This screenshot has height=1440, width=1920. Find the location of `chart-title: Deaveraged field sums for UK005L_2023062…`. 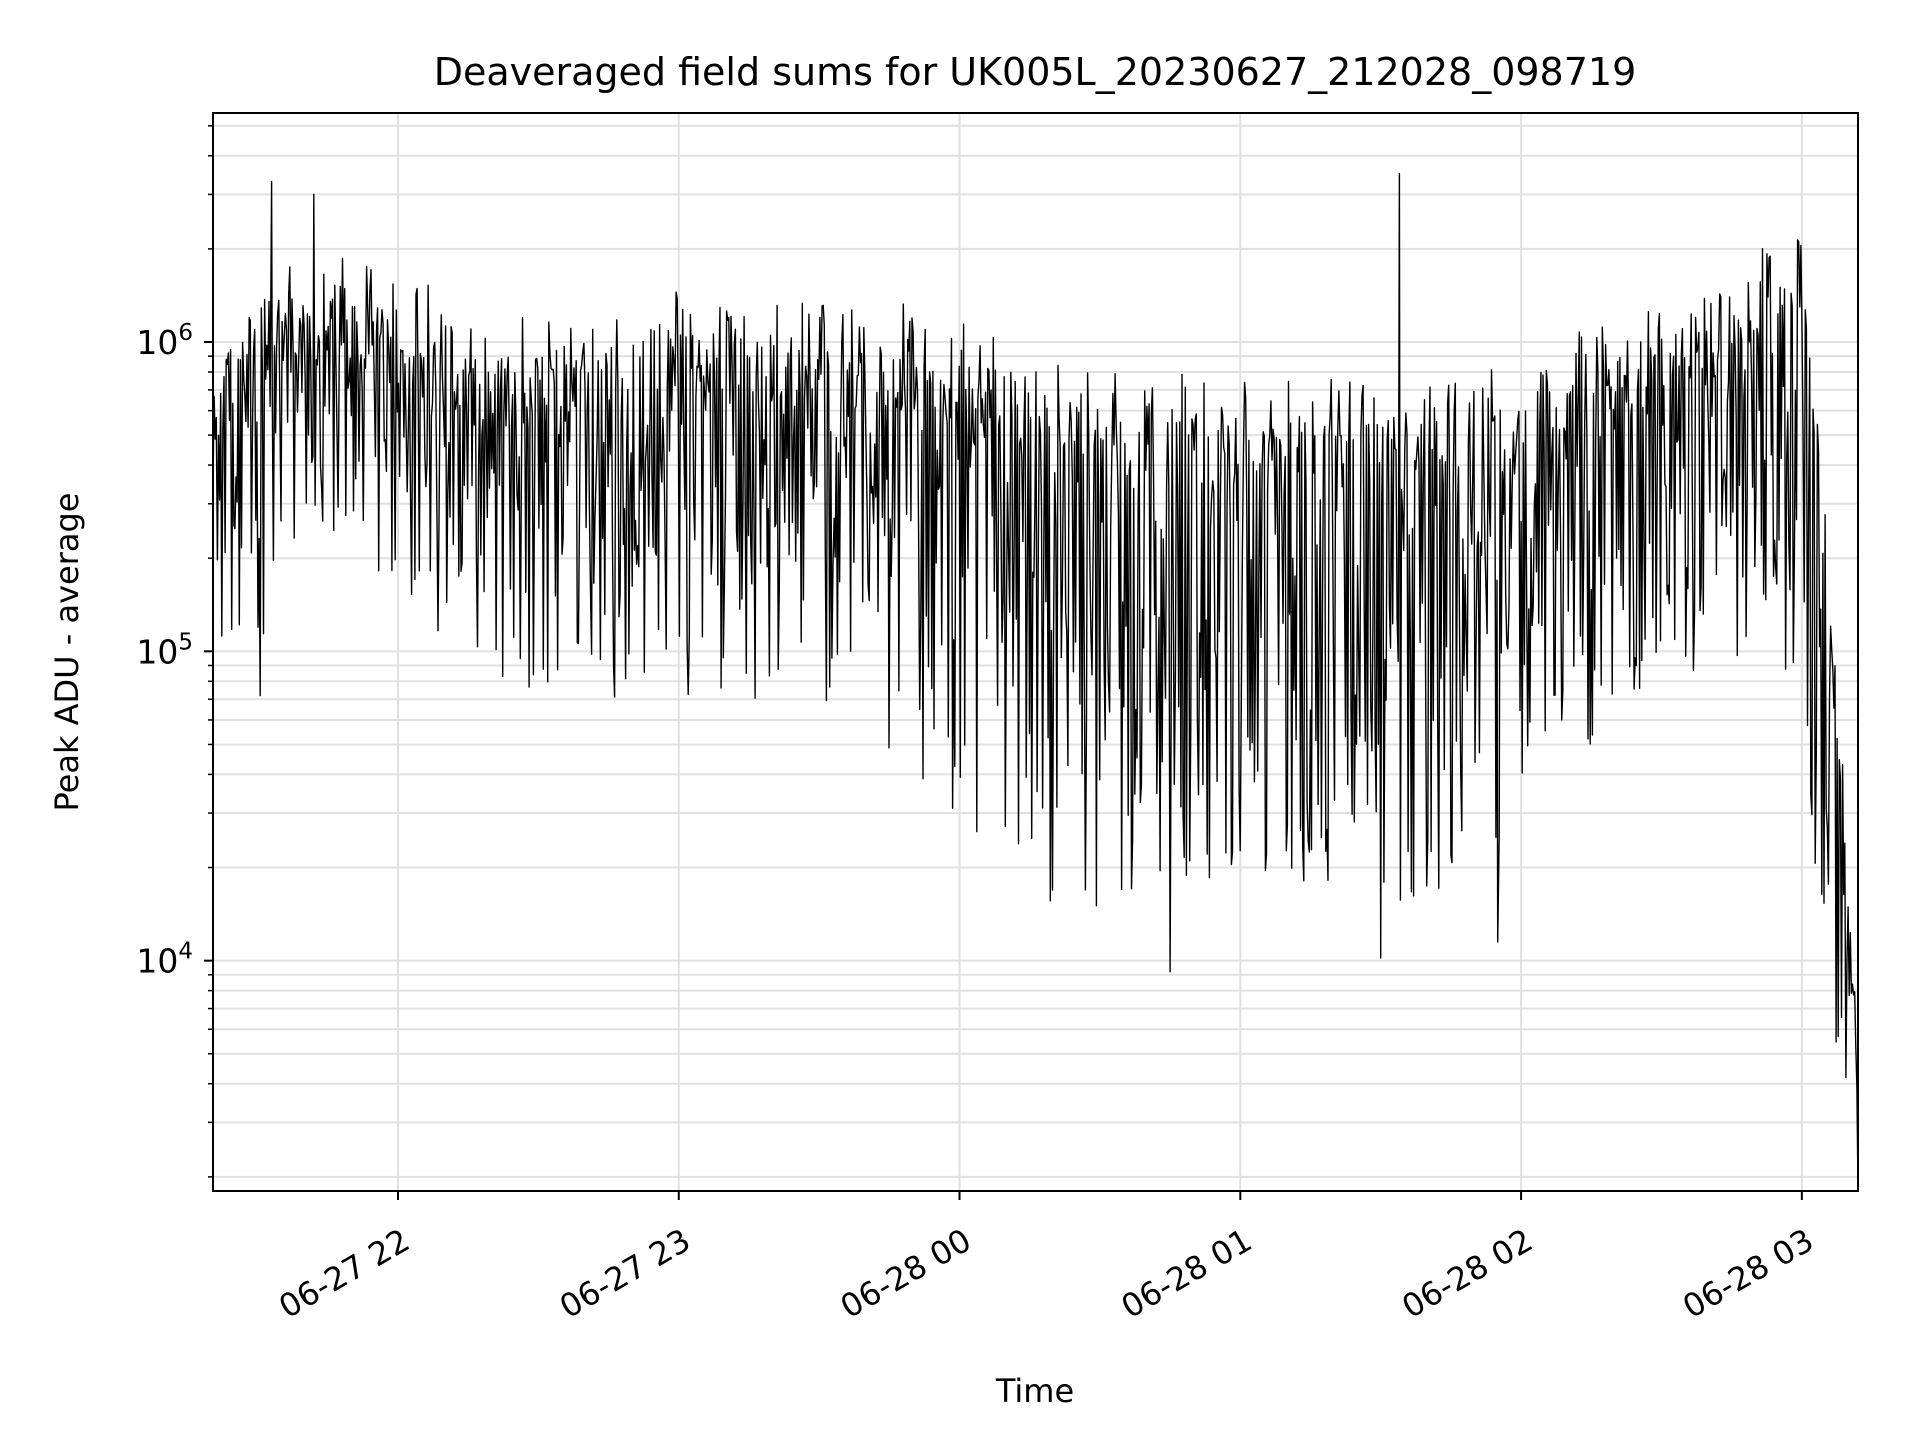

chart-title: Deaveraged field sums for UK005L_2023062… is located at coordinates (1035, 72).